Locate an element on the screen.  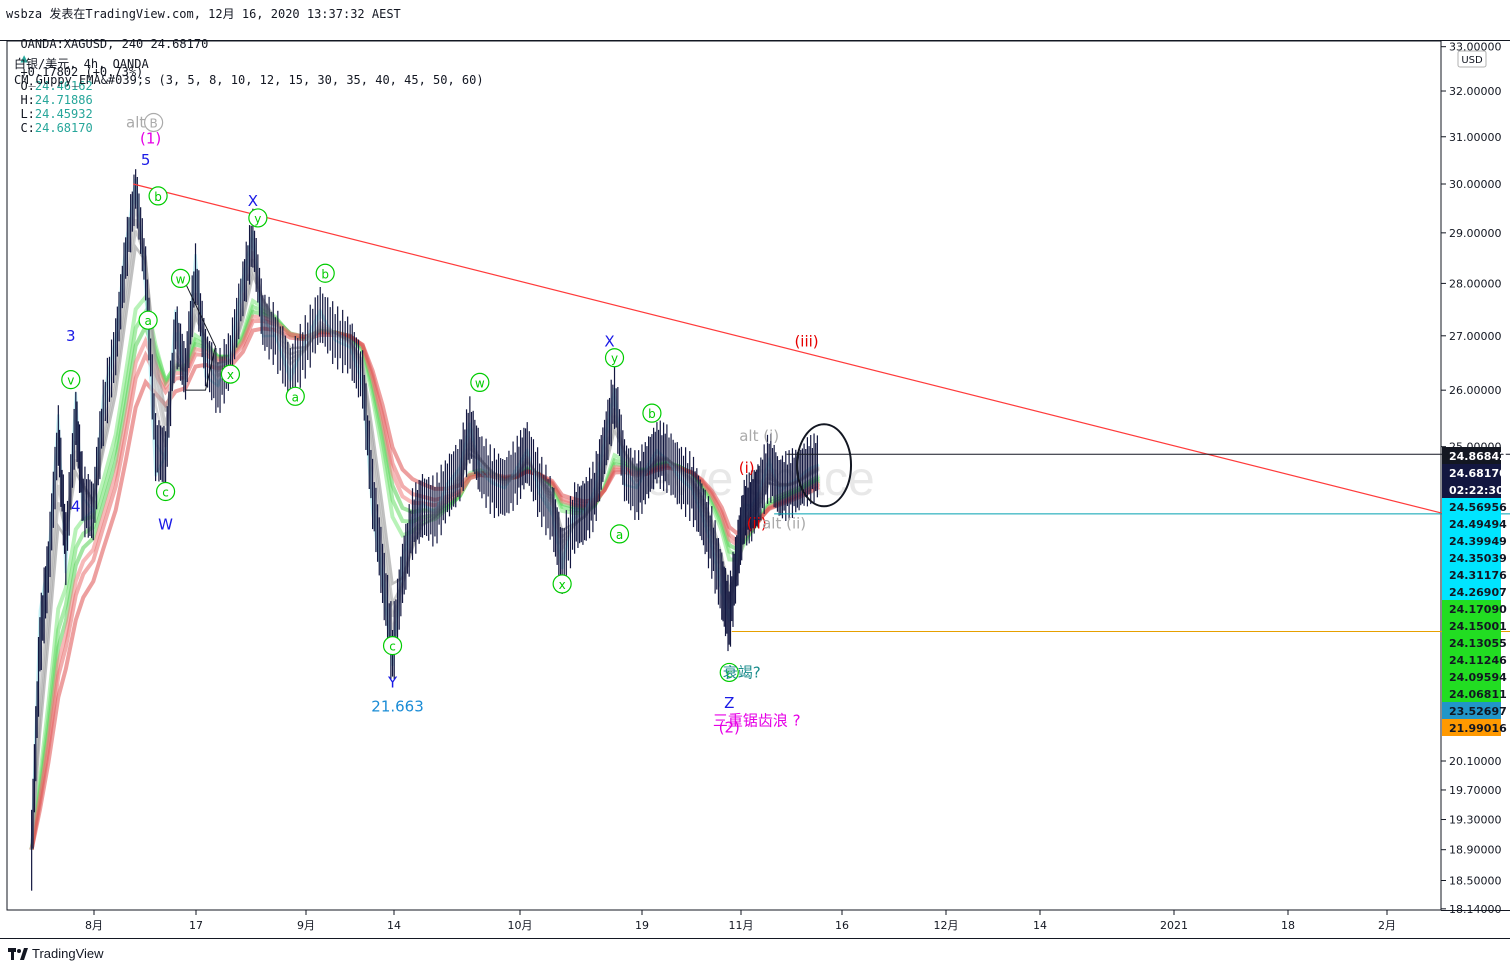
tradingview-logo-icon is located at coordinates (18, 953).